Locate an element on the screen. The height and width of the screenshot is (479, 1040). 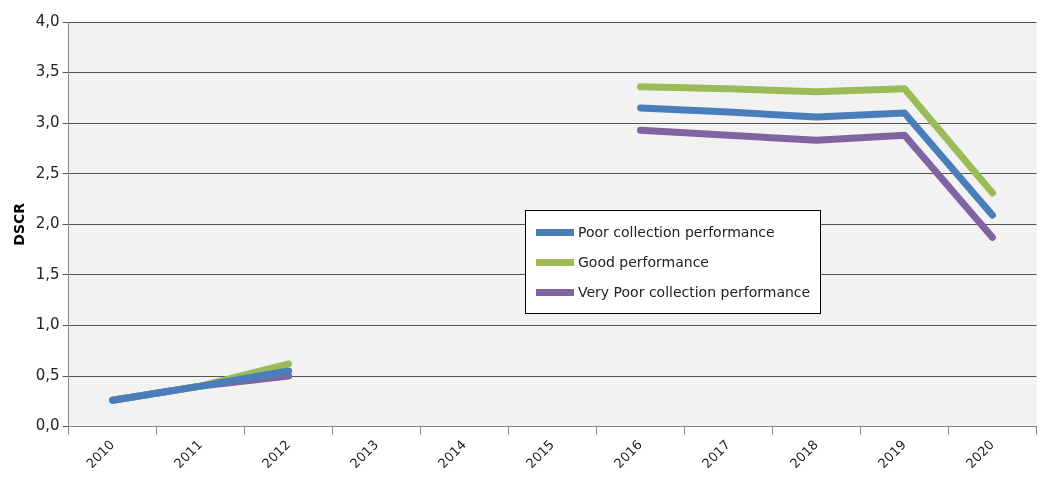
y-tick-label: 0,5 is located at coordinates (47, 374).